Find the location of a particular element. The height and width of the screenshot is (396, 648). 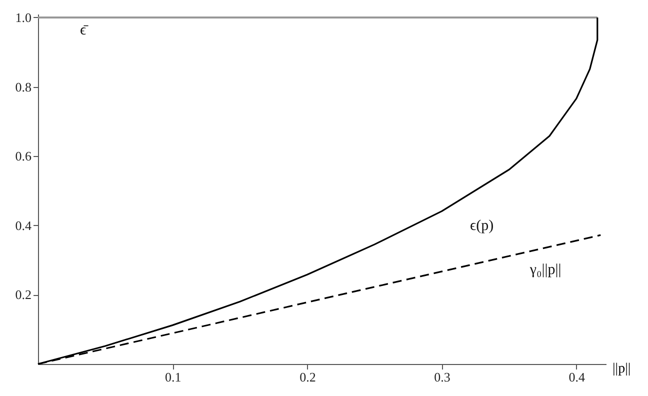

y-tick-label: 0.4 is located at coordinates (23, 225).